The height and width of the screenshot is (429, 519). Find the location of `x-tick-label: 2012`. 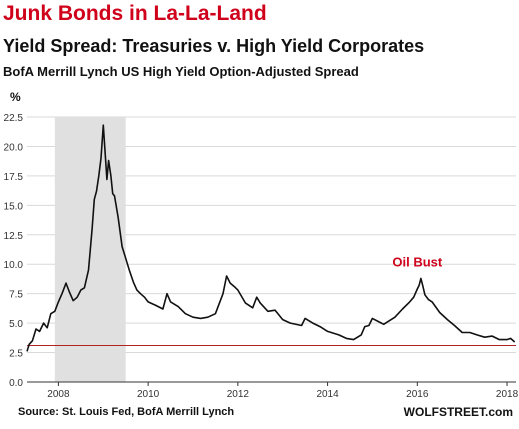

x-tick-label: 2012 is located at coordinates (238, 394).